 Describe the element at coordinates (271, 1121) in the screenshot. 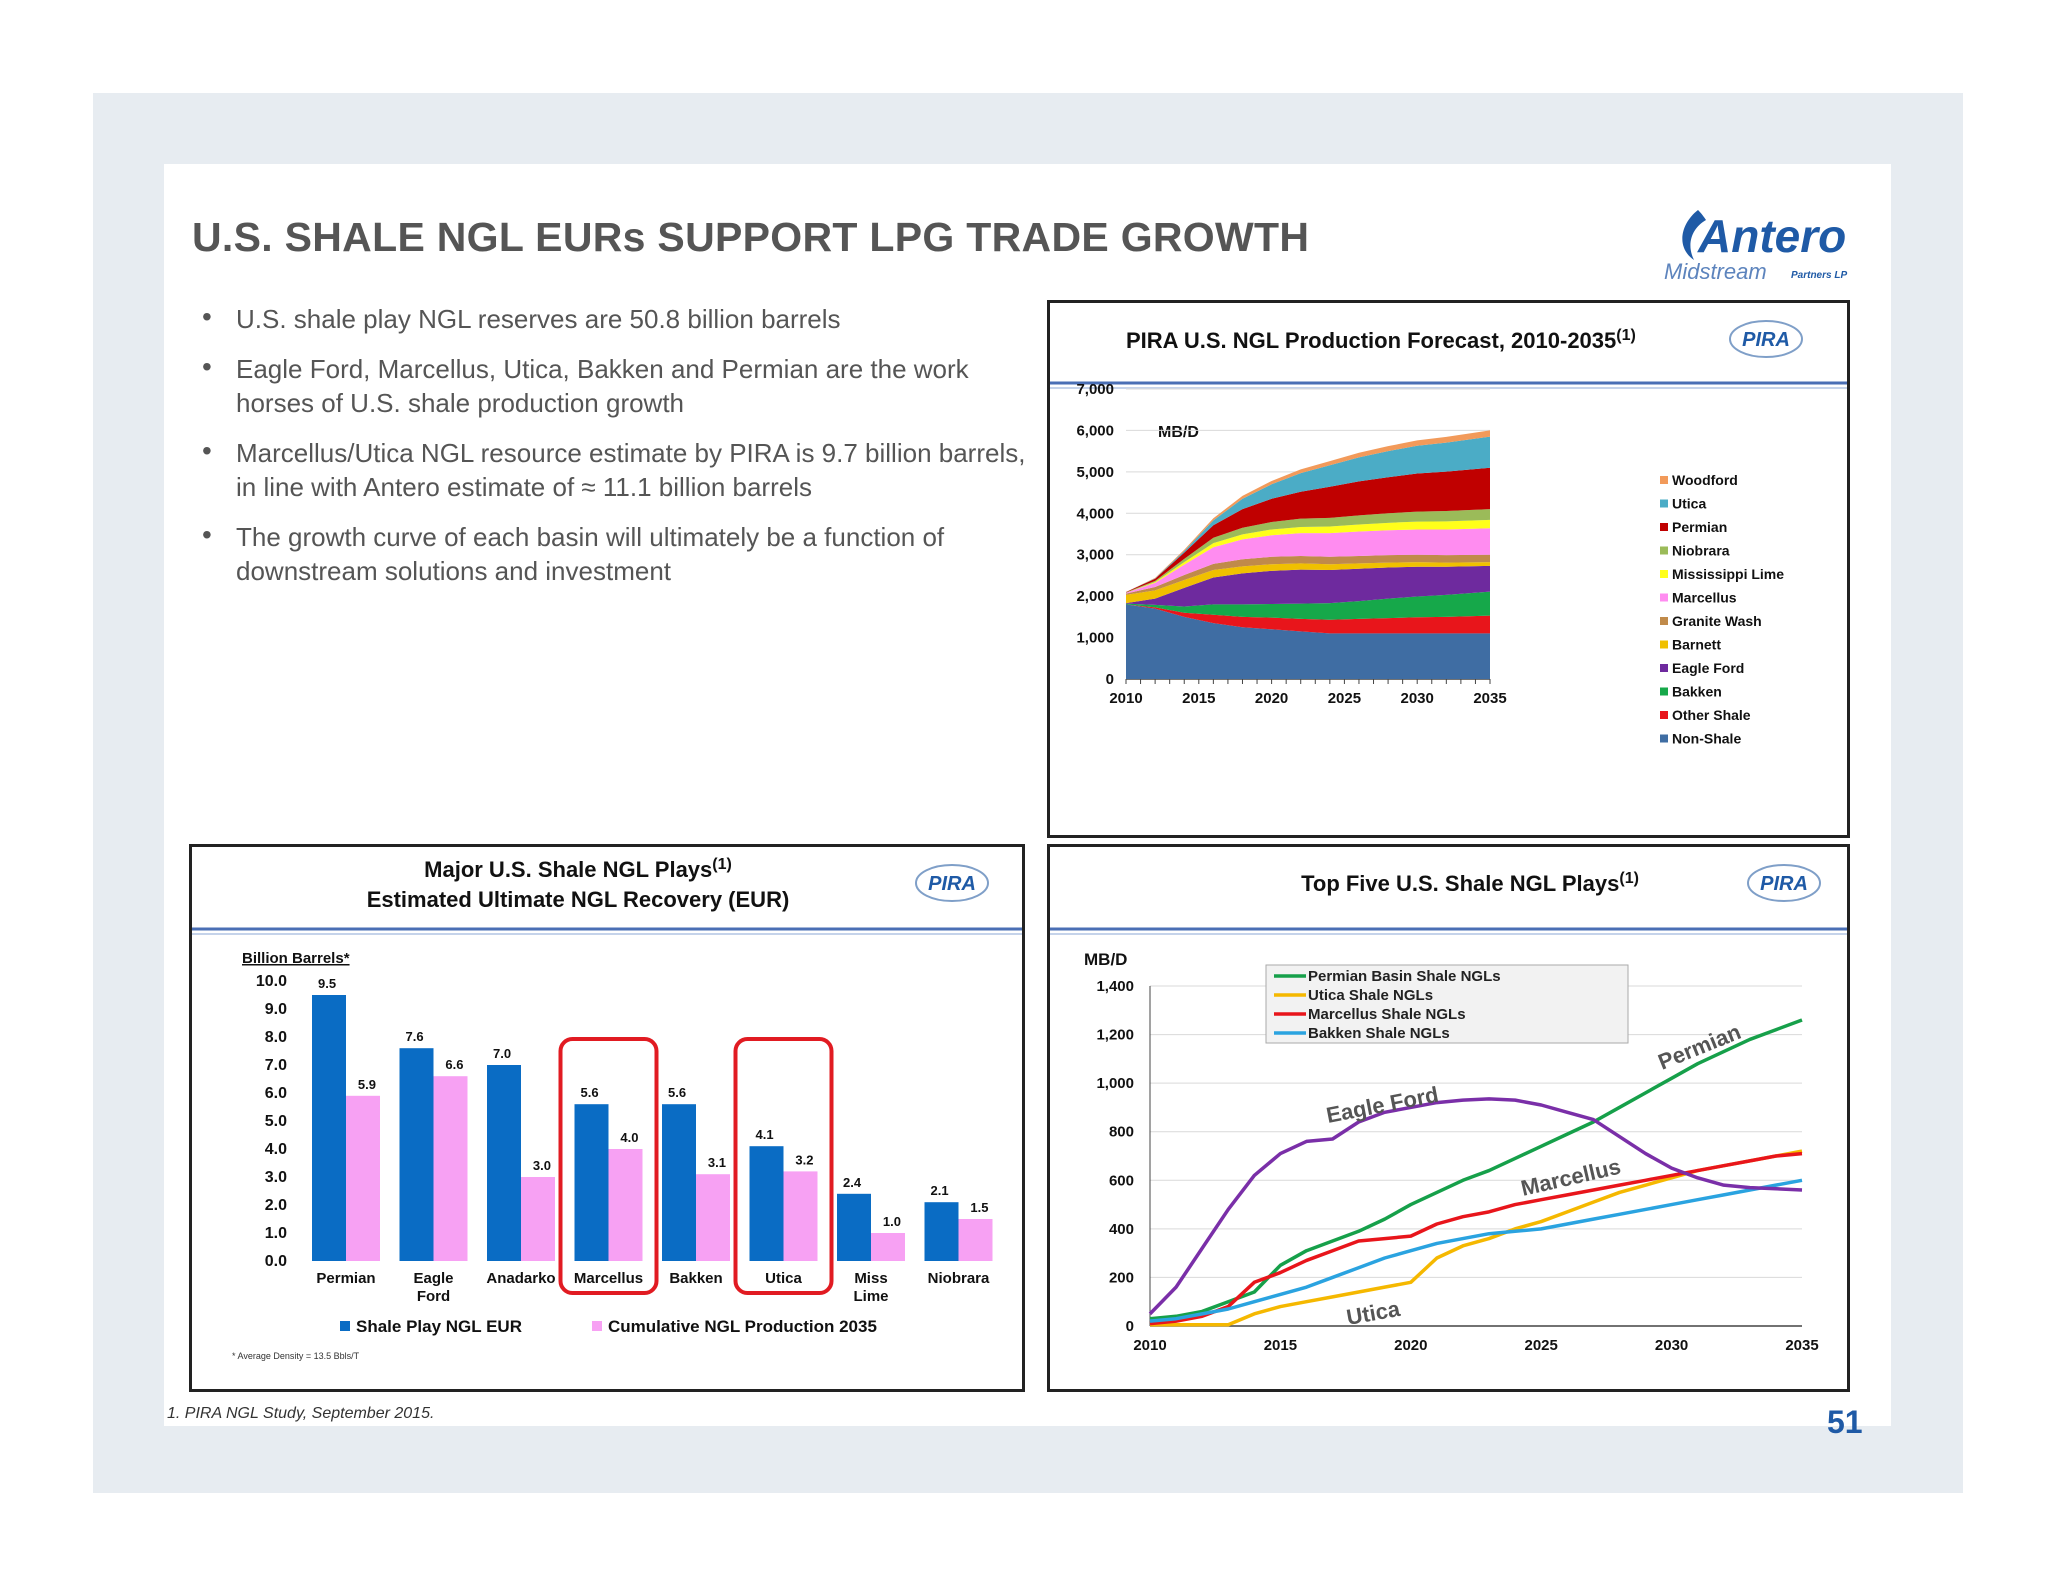

I see `bar-y-tick-labels: 0.0 1.0 2.0 3.0 4.0 5.0 6.0 7.0 8.0 9.0 10.0` at that location.